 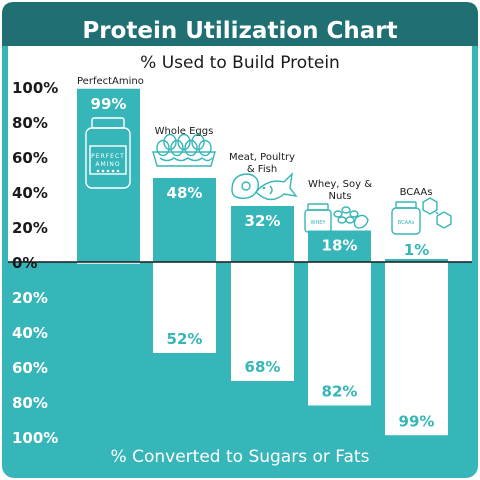 I want to click on y-tick-bottom-20: 20%, so click(x=30, y=298).